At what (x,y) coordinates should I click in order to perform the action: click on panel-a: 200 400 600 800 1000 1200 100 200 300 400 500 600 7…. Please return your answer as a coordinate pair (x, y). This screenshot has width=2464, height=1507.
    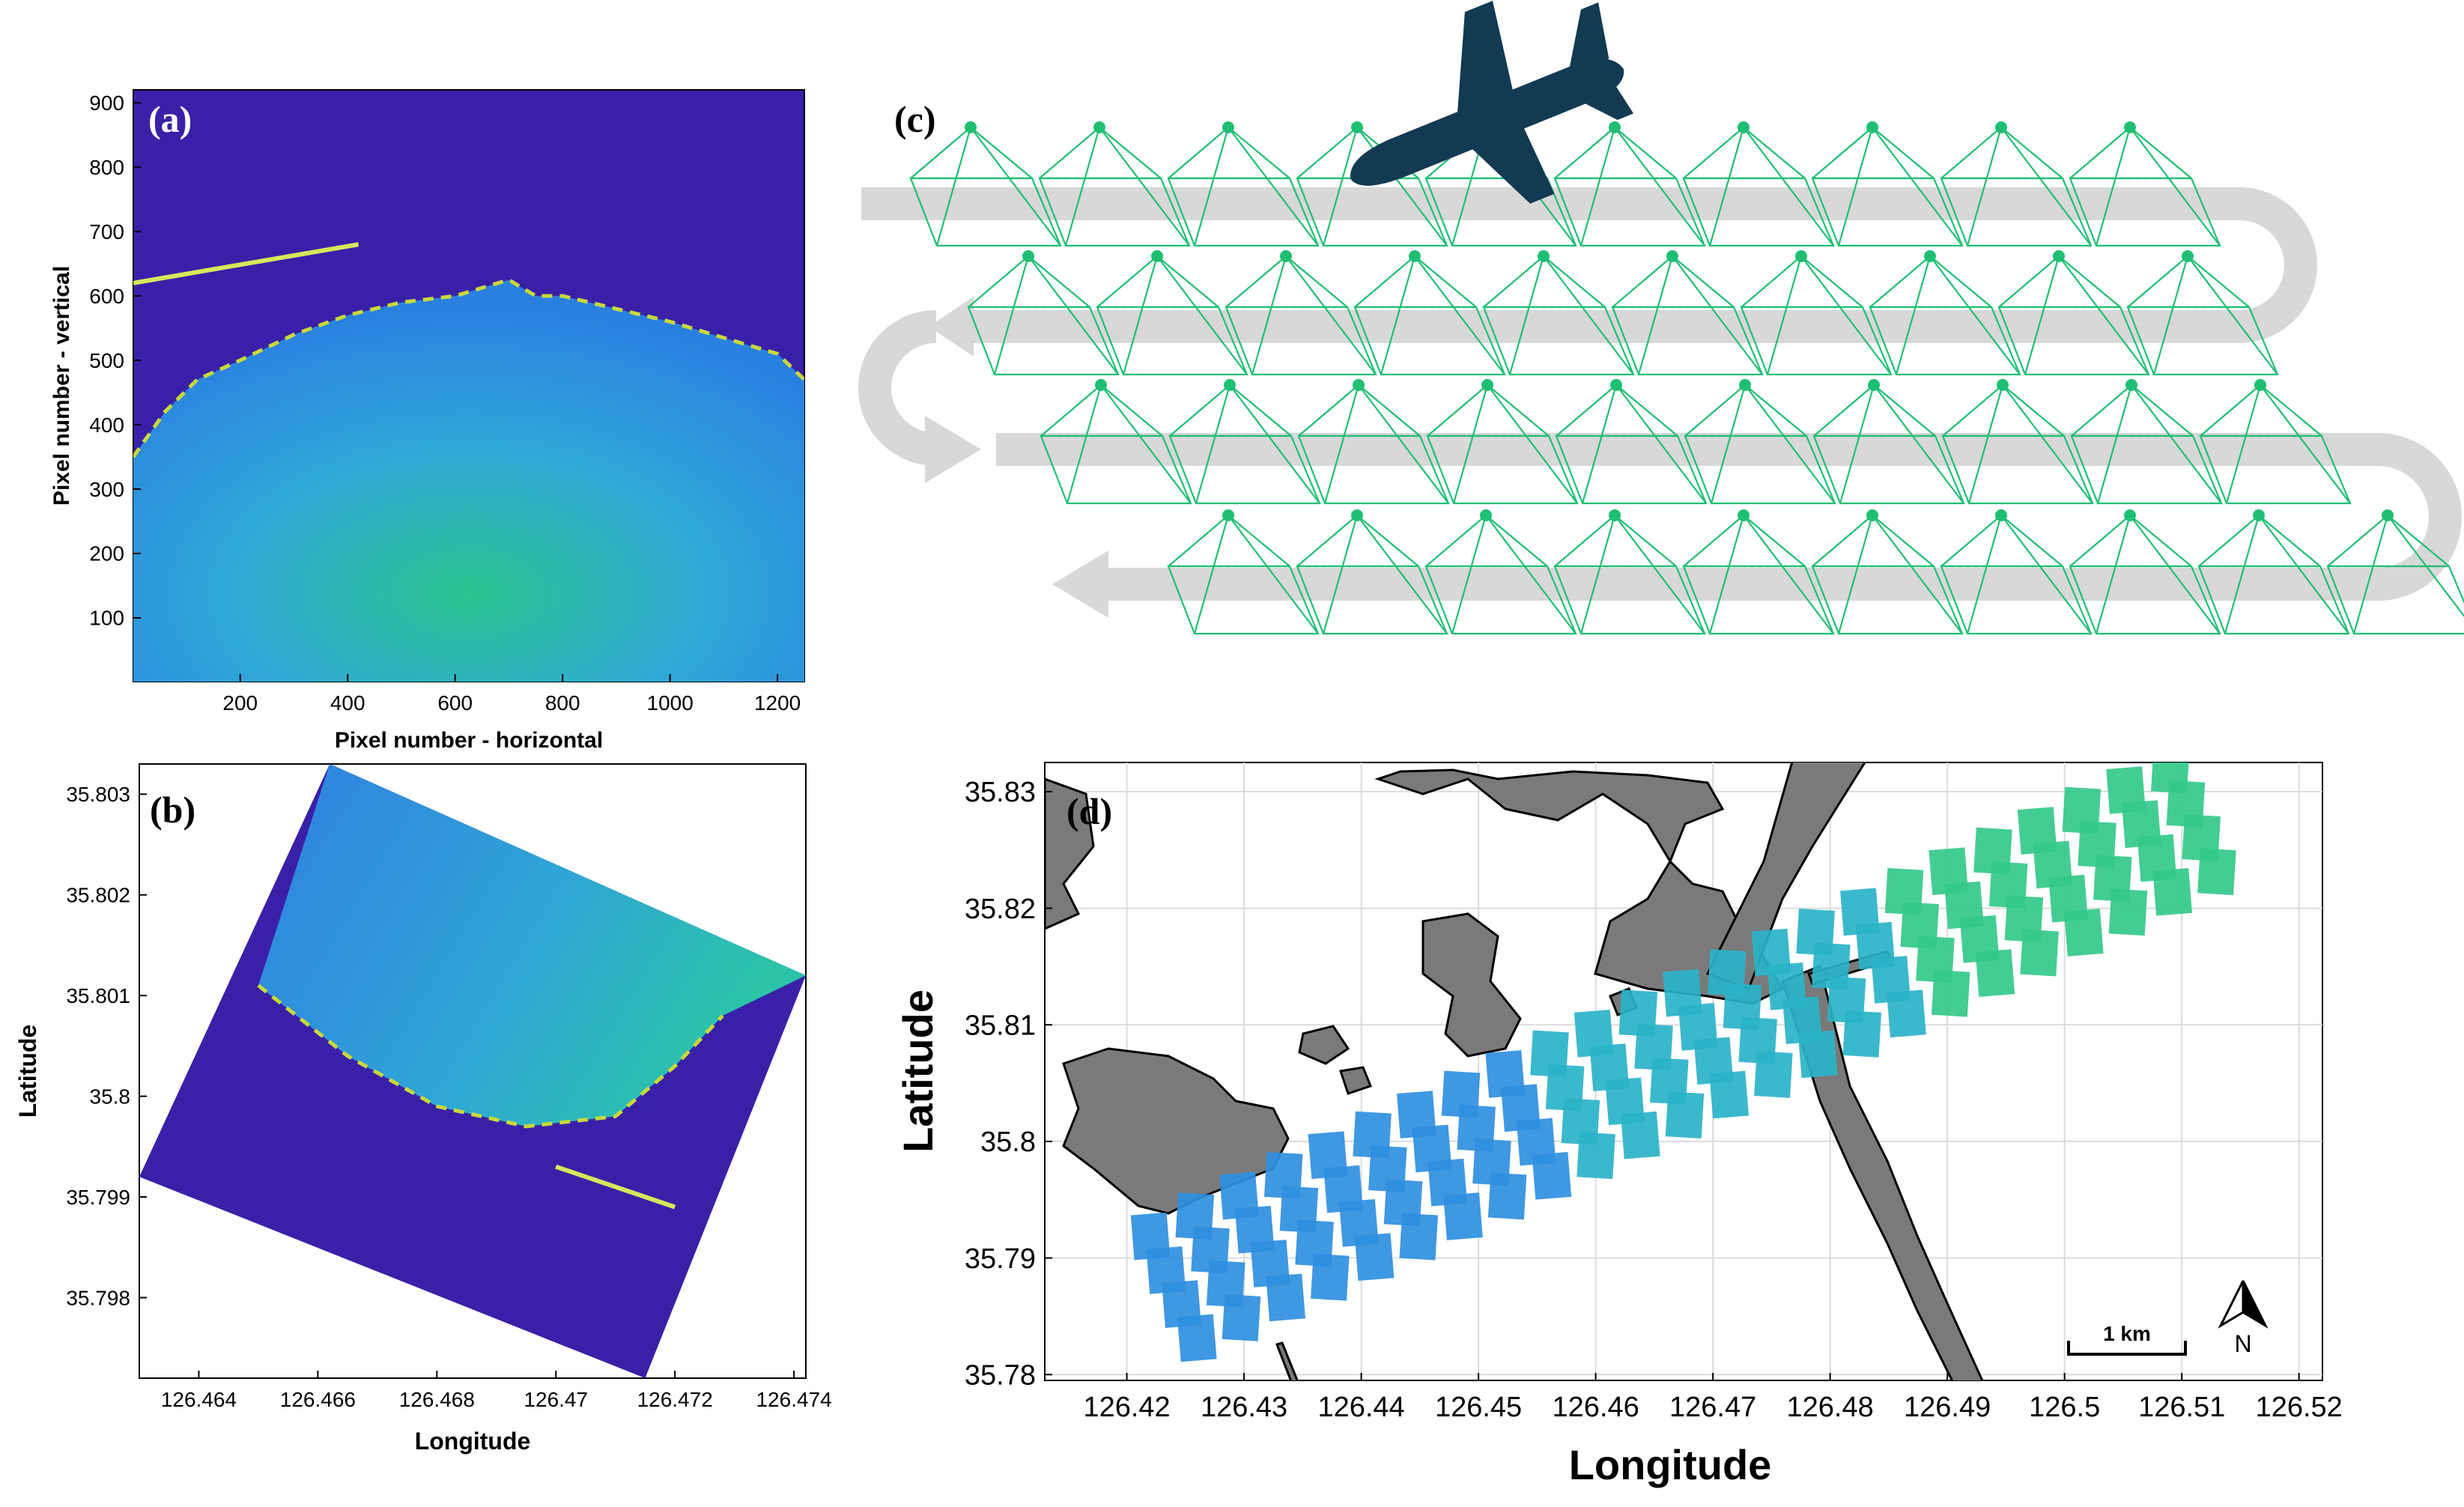
    Looking at the image, I should click on (427, 421).